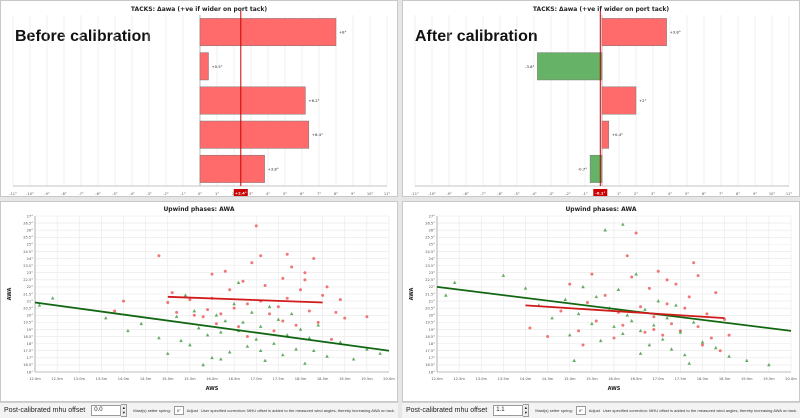  I want to click on x-tick-label: 12.5m, so click(459, 379).